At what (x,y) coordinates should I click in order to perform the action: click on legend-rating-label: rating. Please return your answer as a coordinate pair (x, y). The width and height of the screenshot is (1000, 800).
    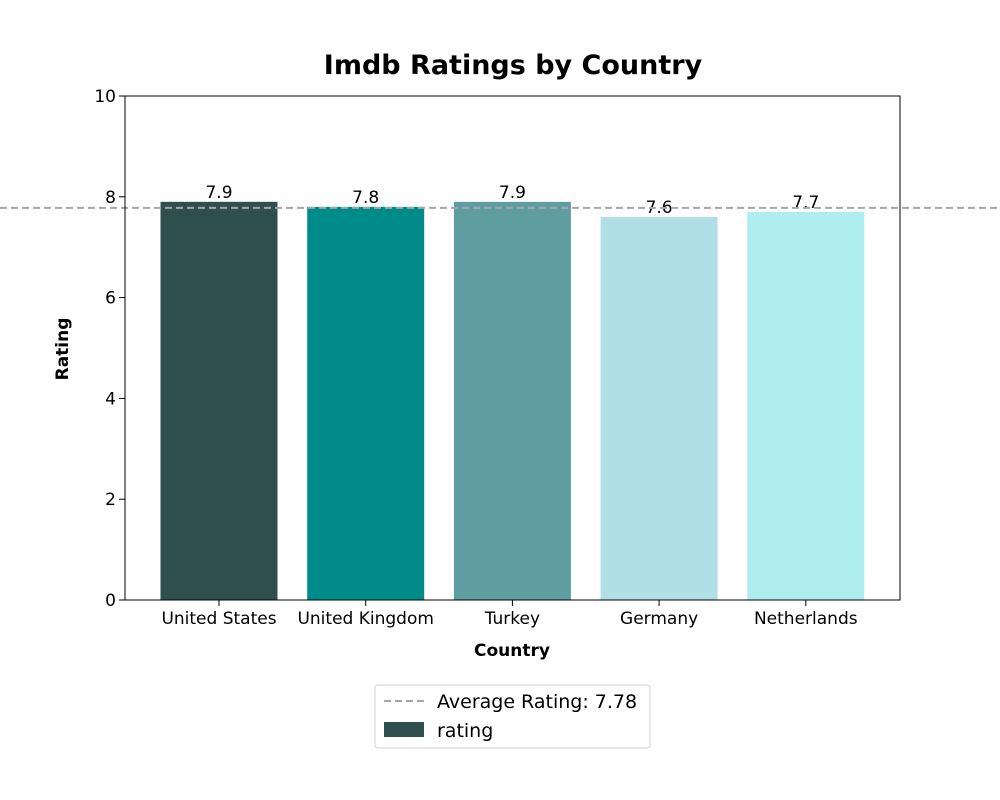
    Looking at the image, I should click on (465, 731).